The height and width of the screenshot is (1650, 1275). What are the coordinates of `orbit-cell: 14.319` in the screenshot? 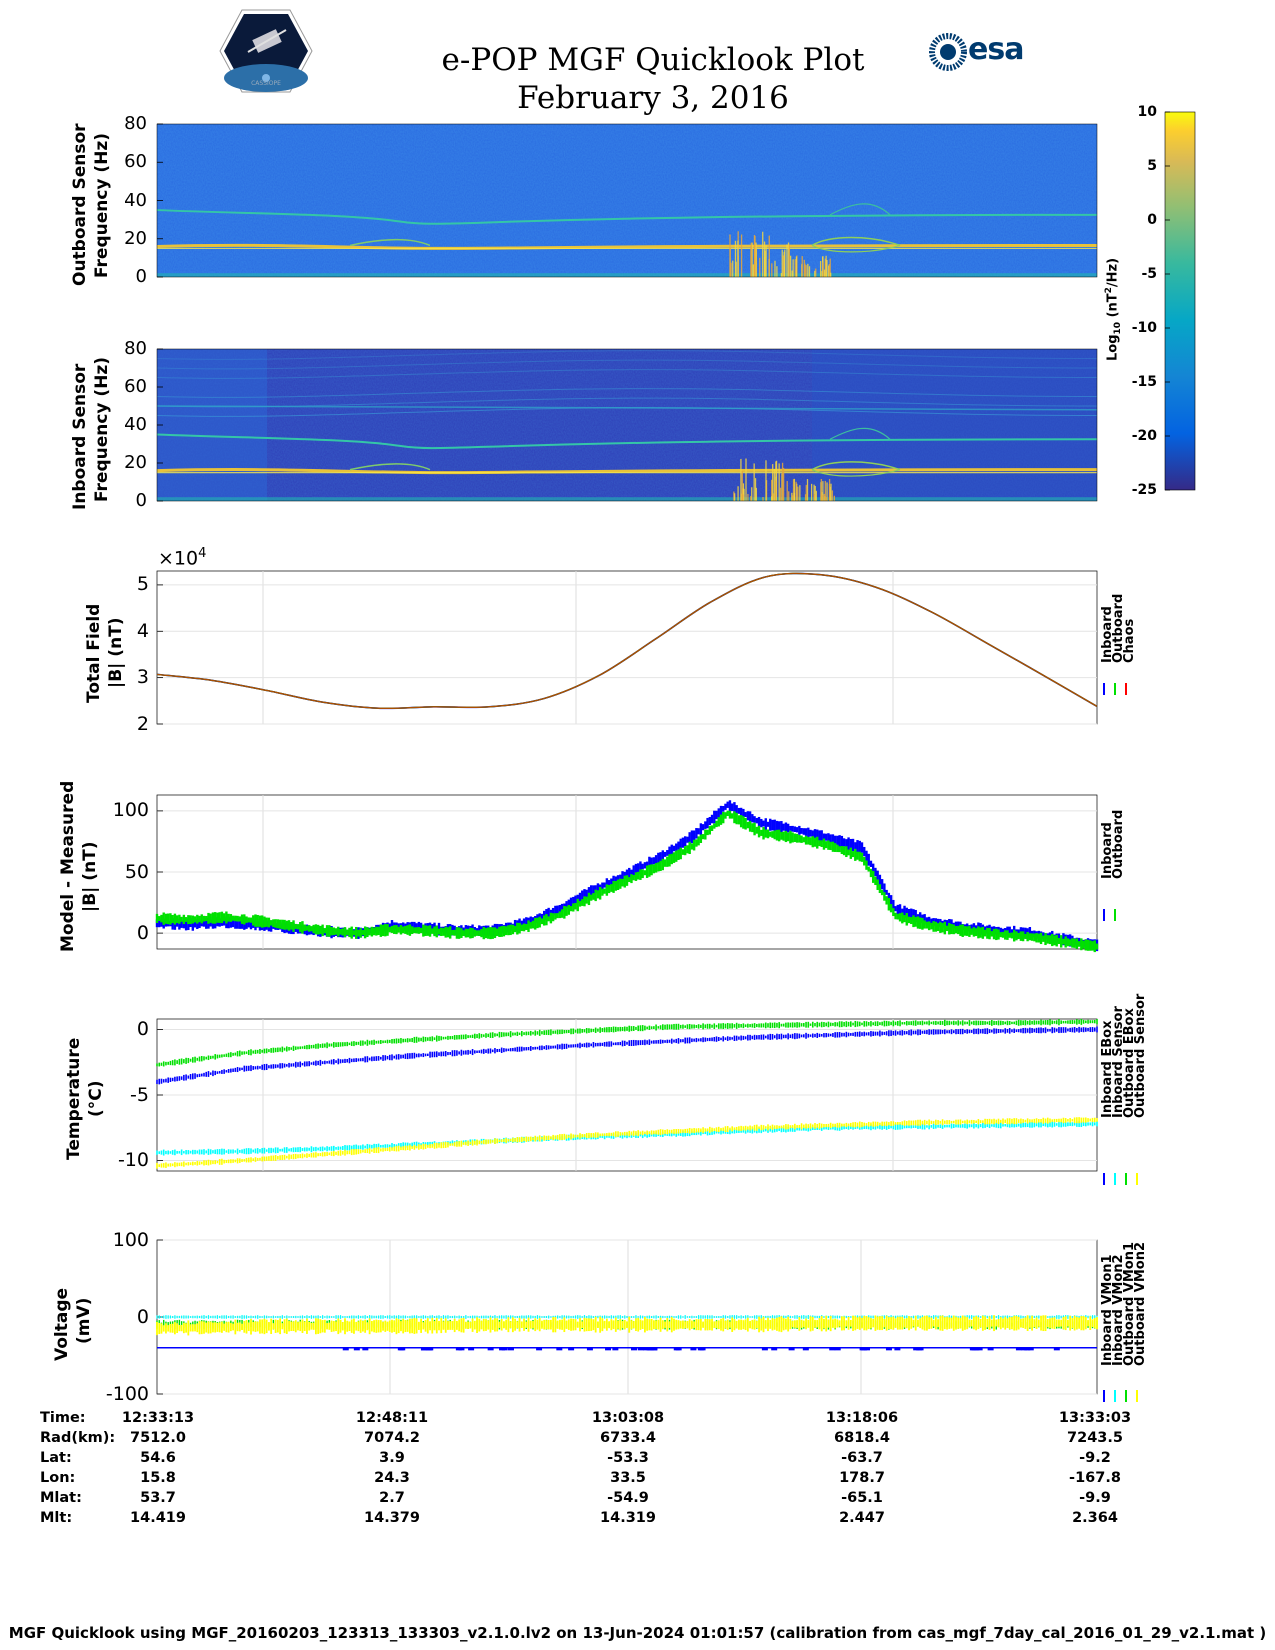 It's located at (628, 1518).